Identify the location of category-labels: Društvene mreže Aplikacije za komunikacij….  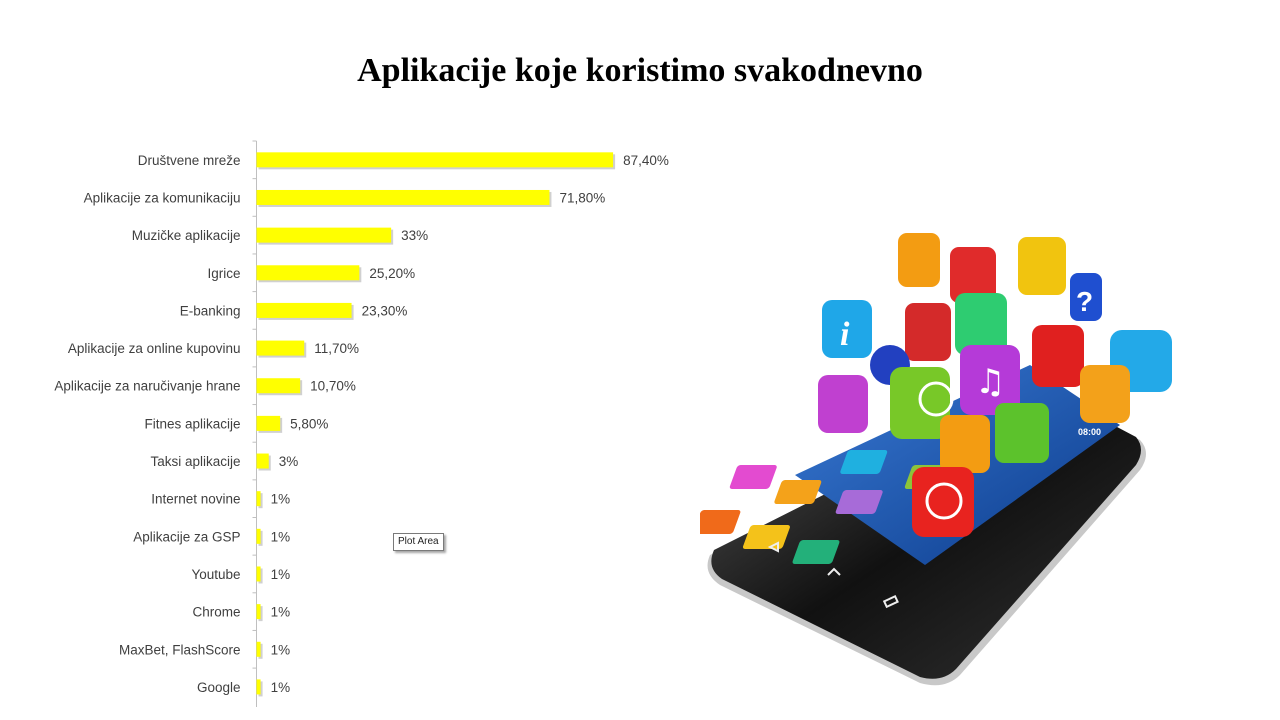
(147, 424).